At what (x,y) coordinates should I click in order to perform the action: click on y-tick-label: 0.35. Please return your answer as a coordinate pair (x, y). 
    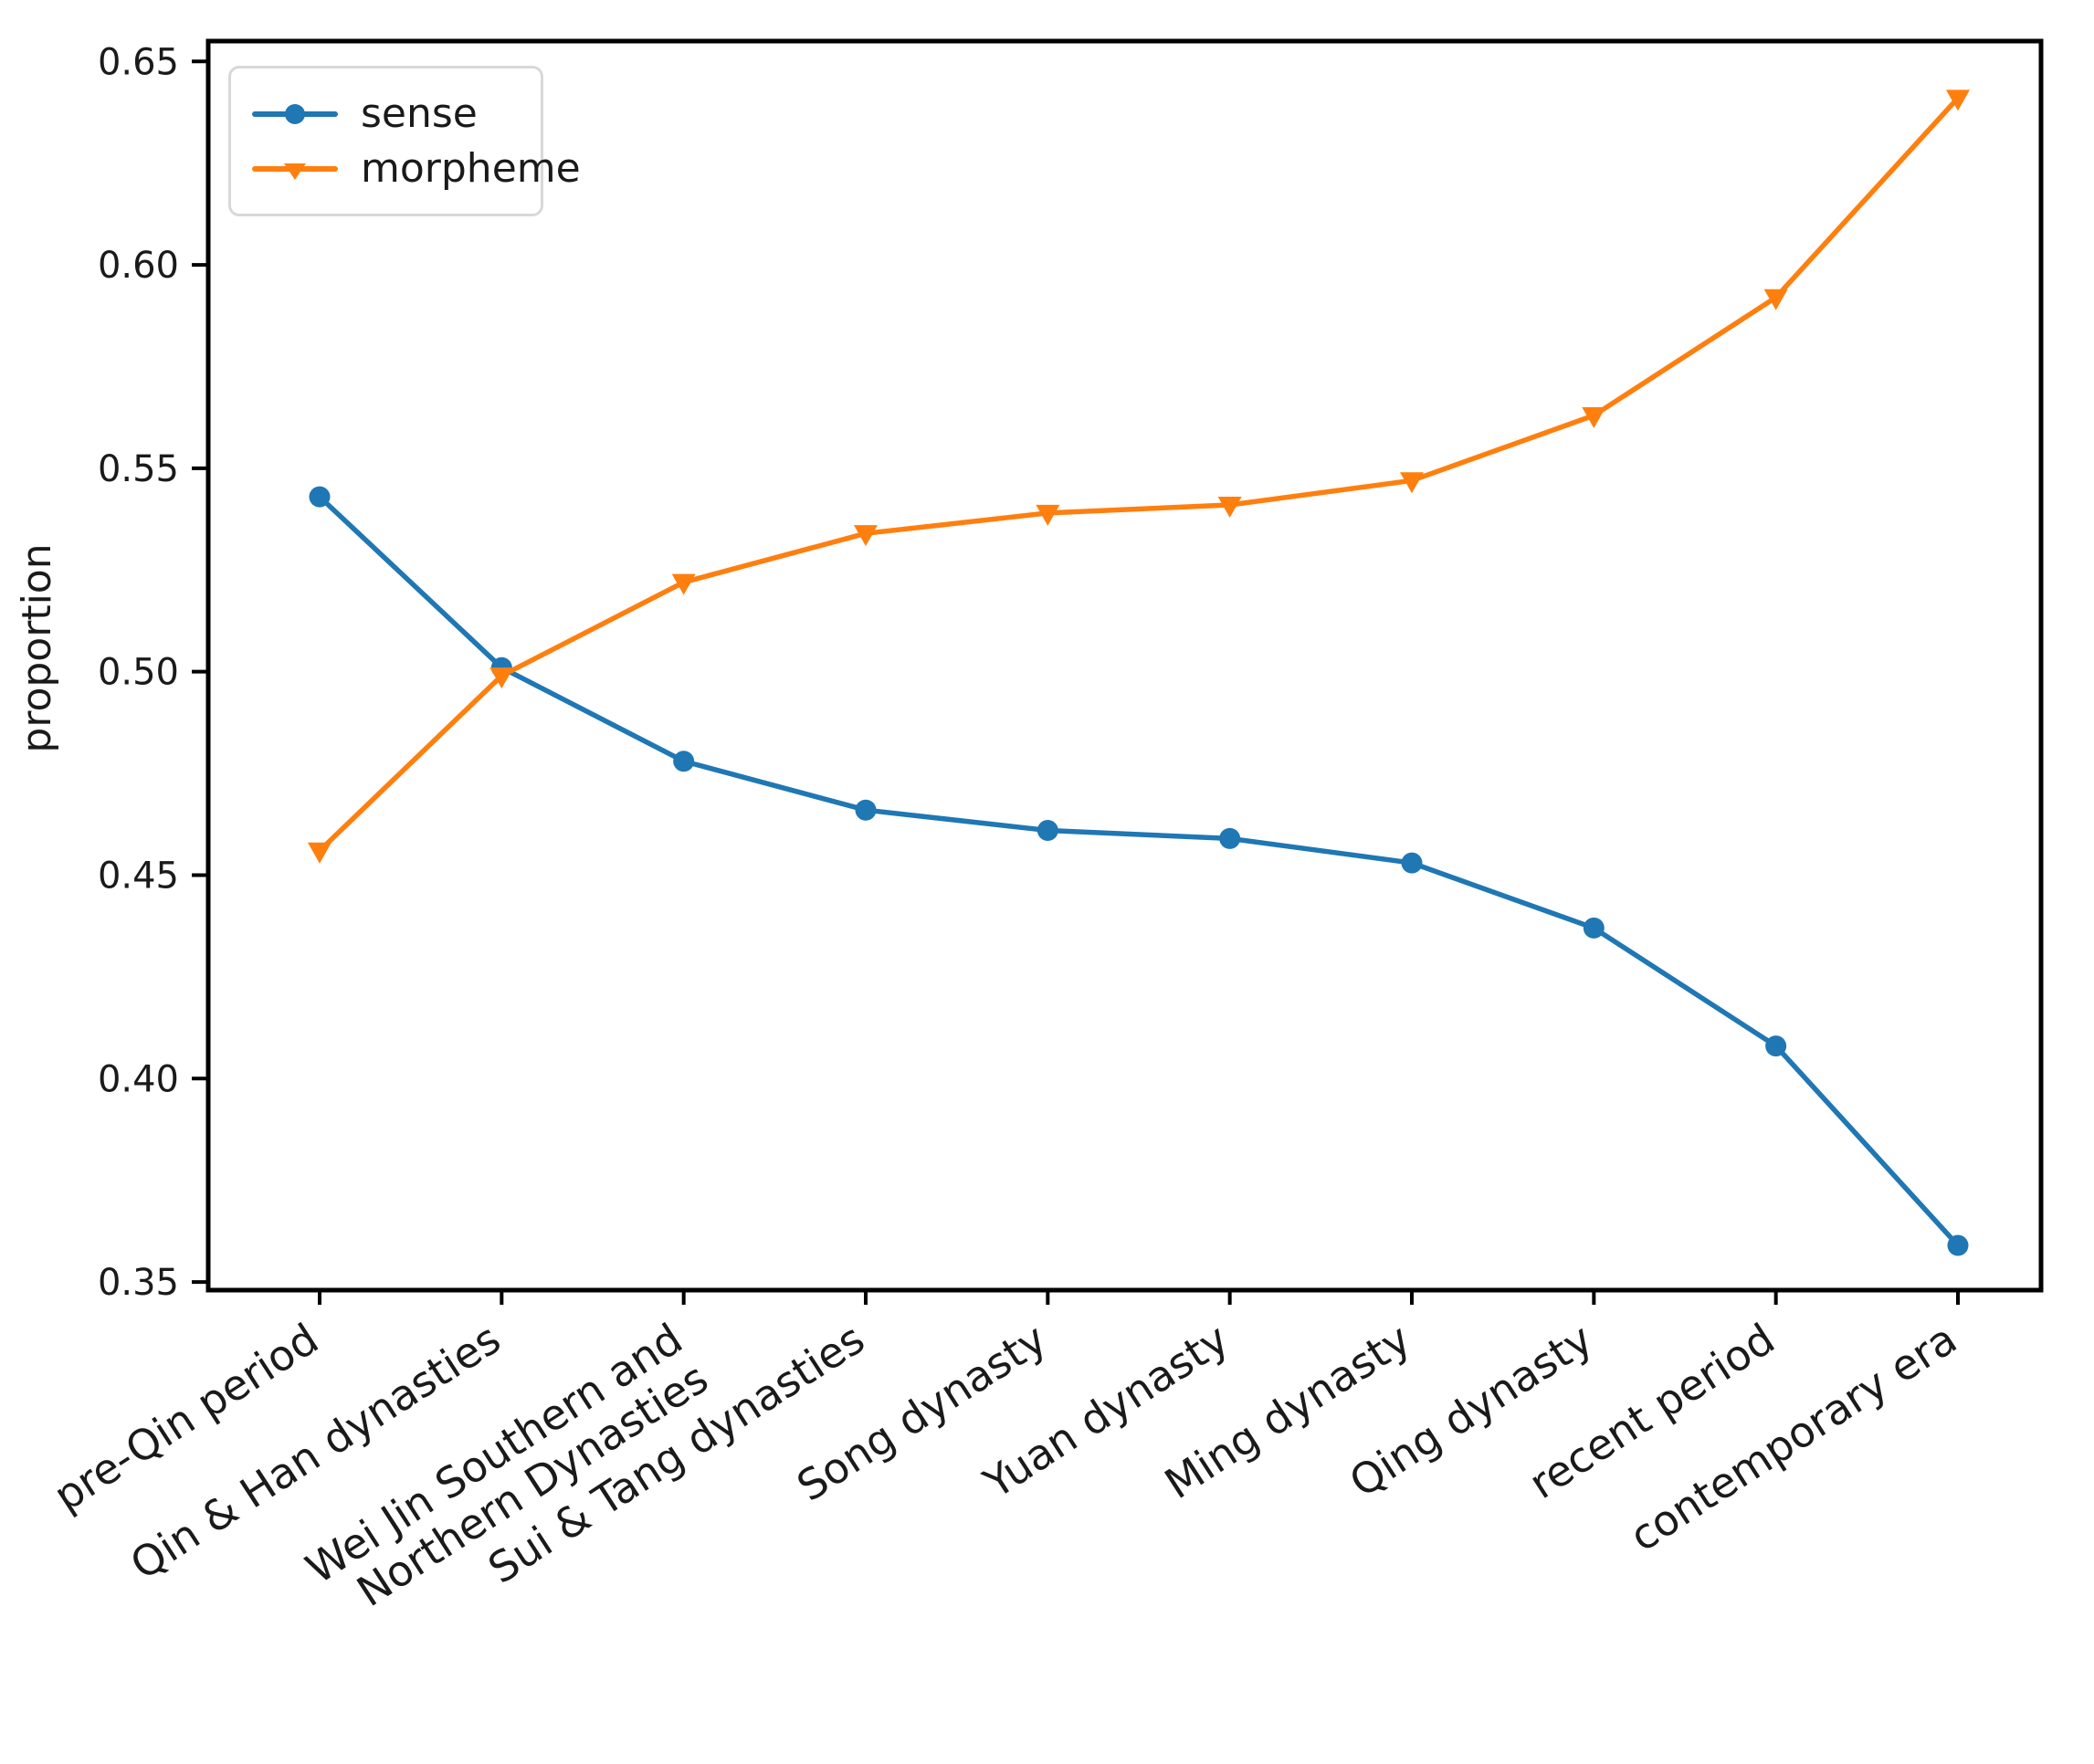
    Looking at the image, I should click on (138, 1283).